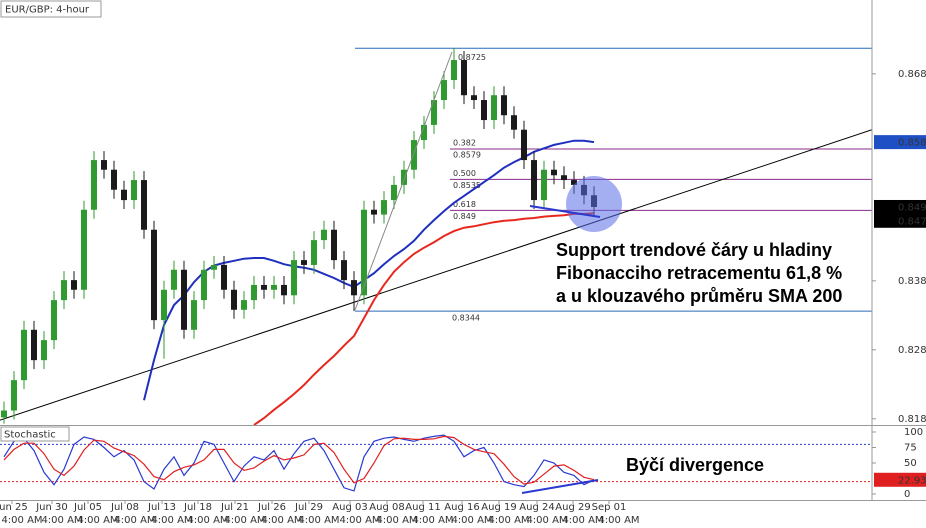  I want to click on stochastic-tick-label: 75, so click(910, 448).